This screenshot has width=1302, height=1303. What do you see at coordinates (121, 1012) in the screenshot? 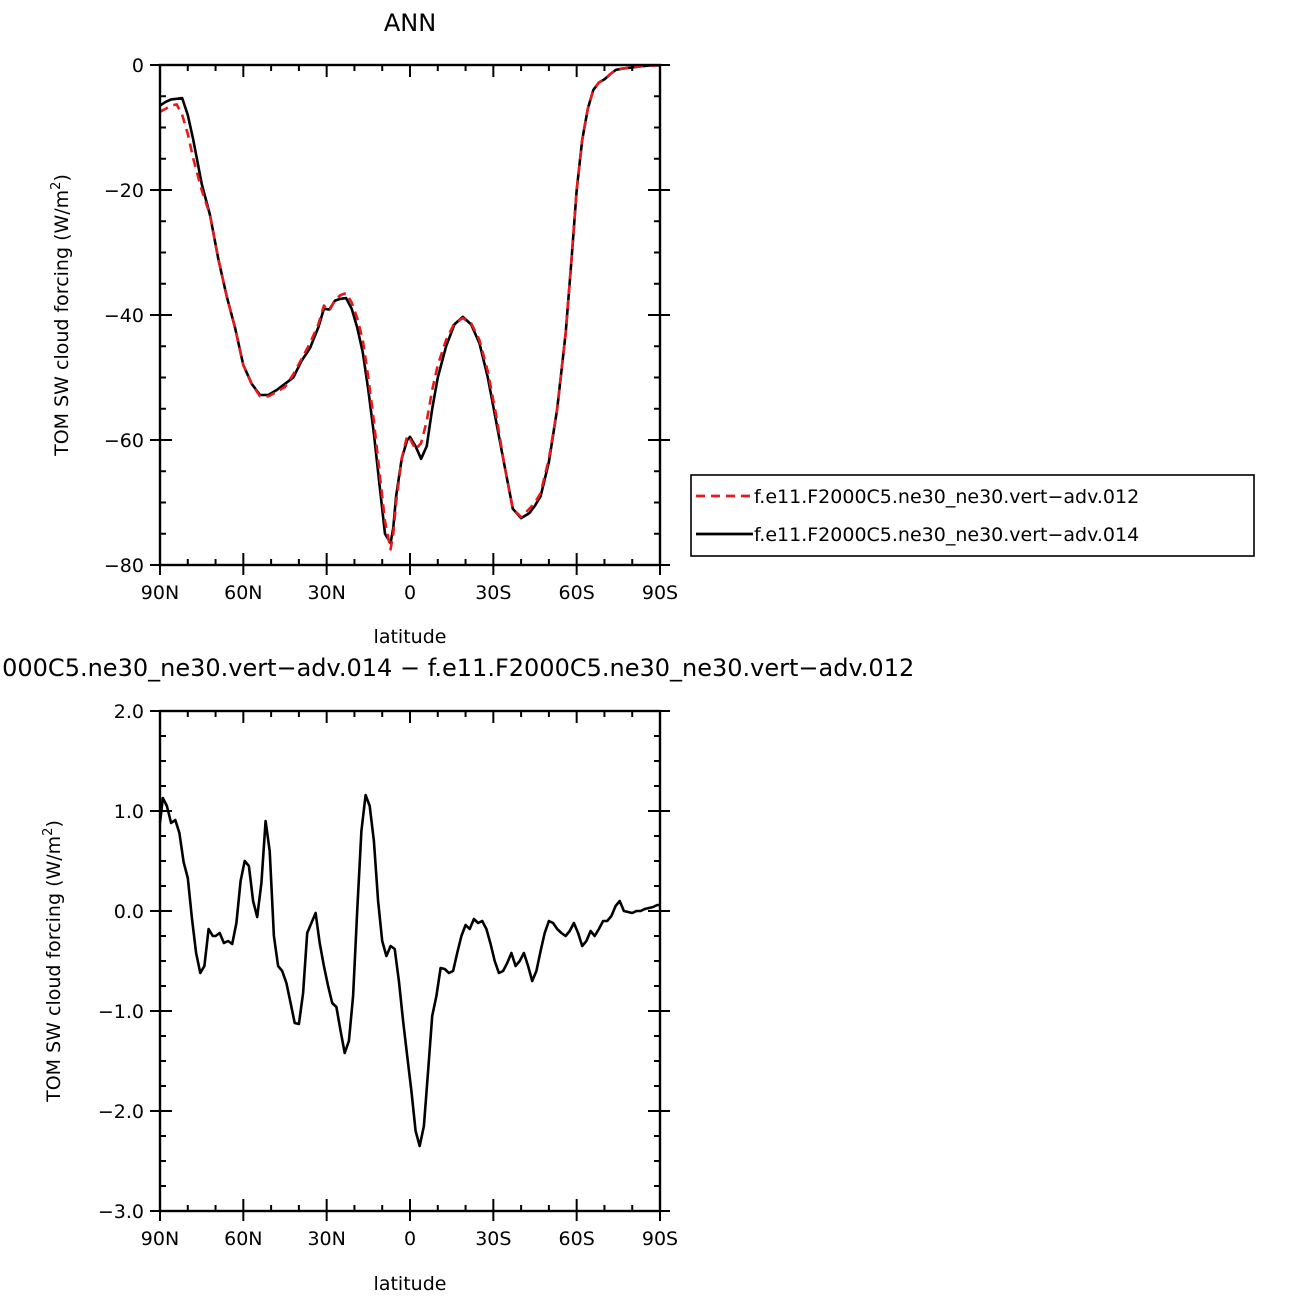
I see `y-tick-label: −1.0` at bounding box center [121, 1012].